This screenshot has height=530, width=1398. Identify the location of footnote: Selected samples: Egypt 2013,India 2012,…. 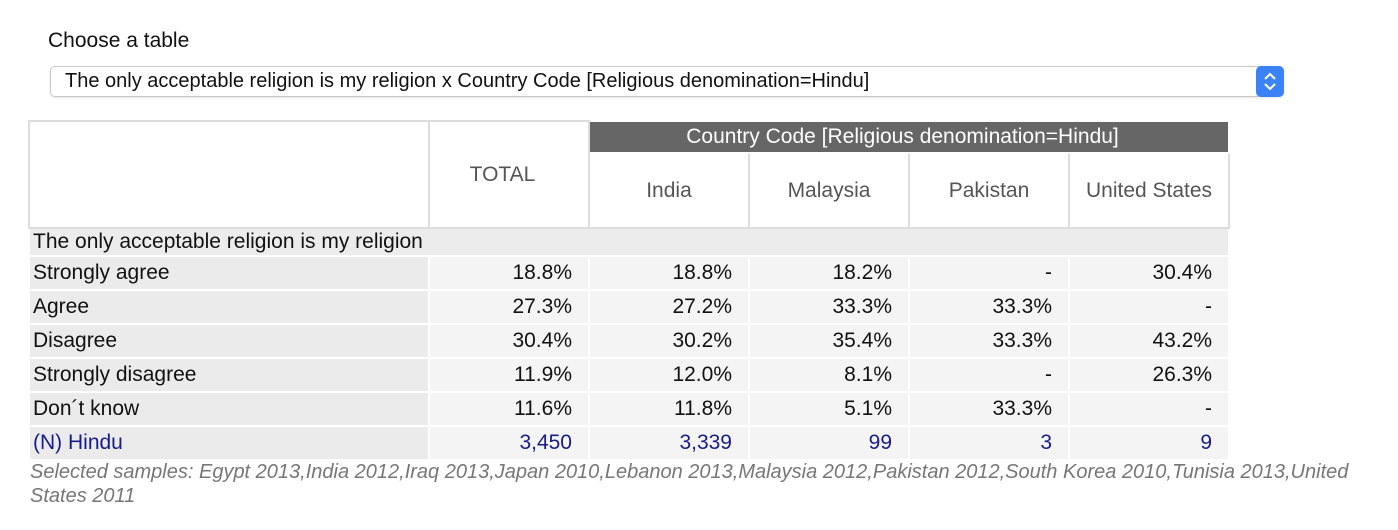
(689, 484).